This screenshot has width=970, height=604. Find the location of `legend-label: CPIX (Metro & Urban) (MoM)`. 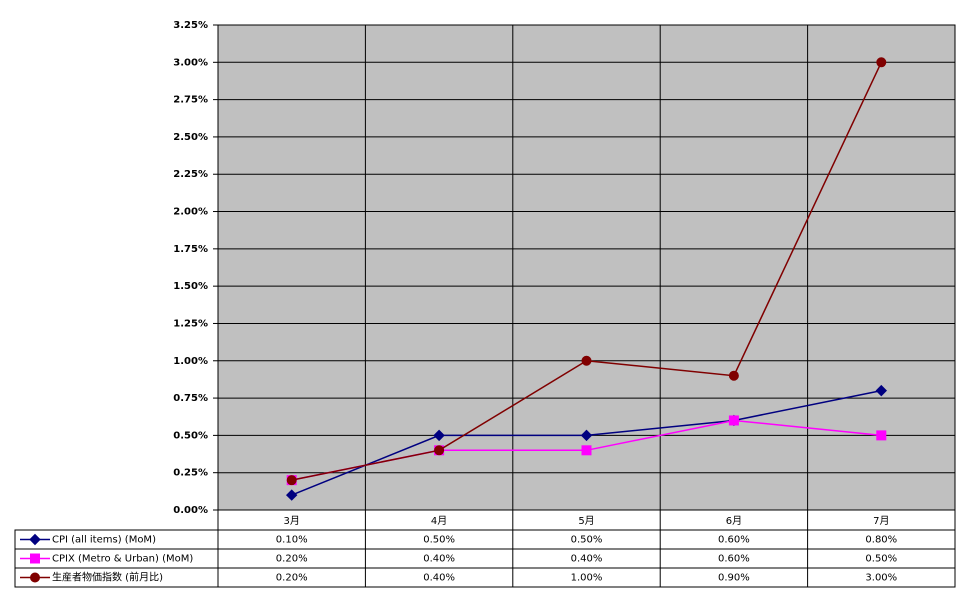

legend-label: CPIX (Metro & Urban) (MoM) is located at coordinates (122, 559).